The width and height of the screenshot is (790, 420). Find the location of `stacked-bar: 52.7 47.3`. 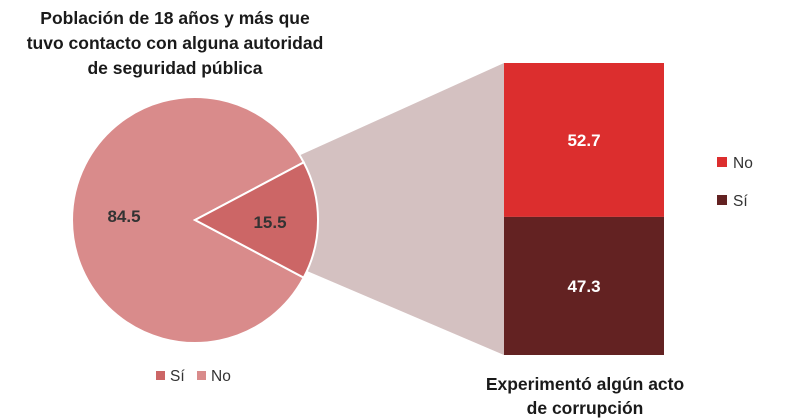

stacked-bar: 52.7 47.3 is located at coordinates (584, 209).